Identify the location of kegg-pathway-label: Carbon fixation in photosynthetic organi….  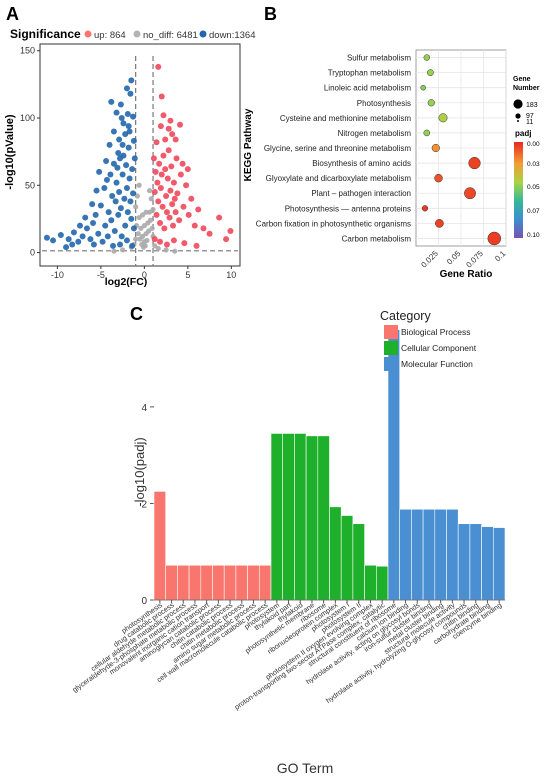
(333, 223).